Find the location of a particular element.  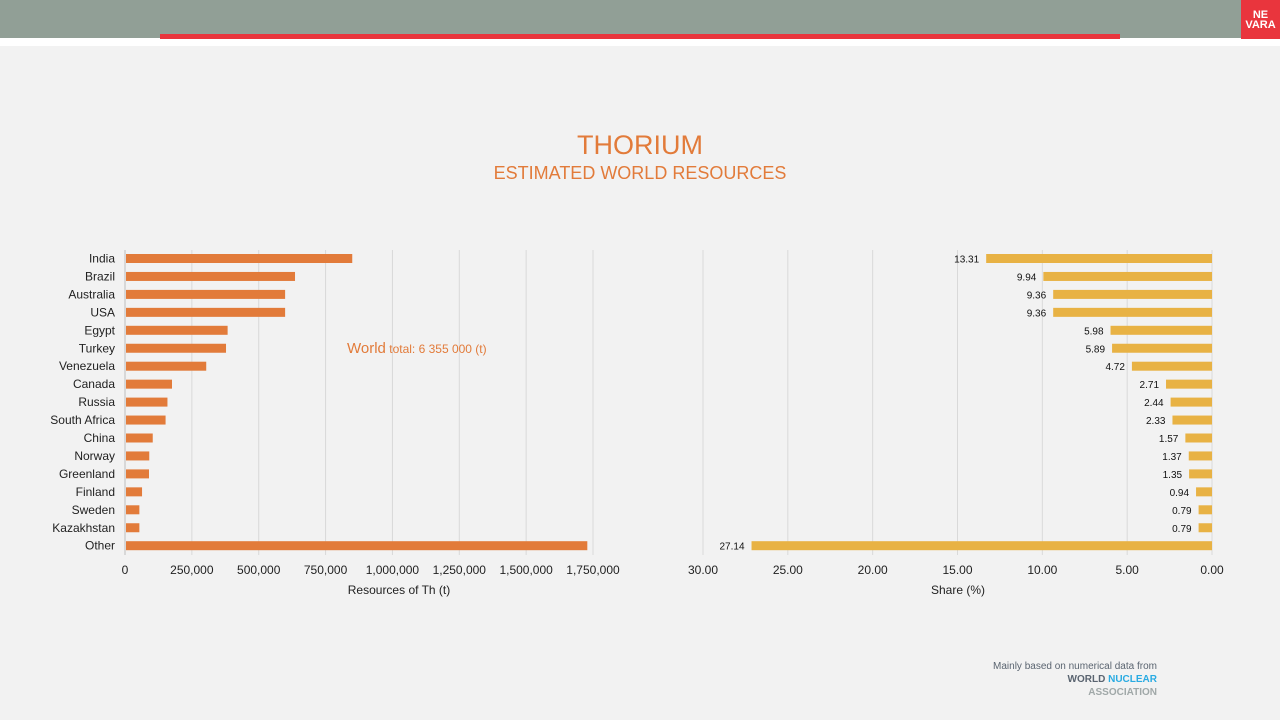

data-label: 9.94 is located at coordinates (1027, 277).